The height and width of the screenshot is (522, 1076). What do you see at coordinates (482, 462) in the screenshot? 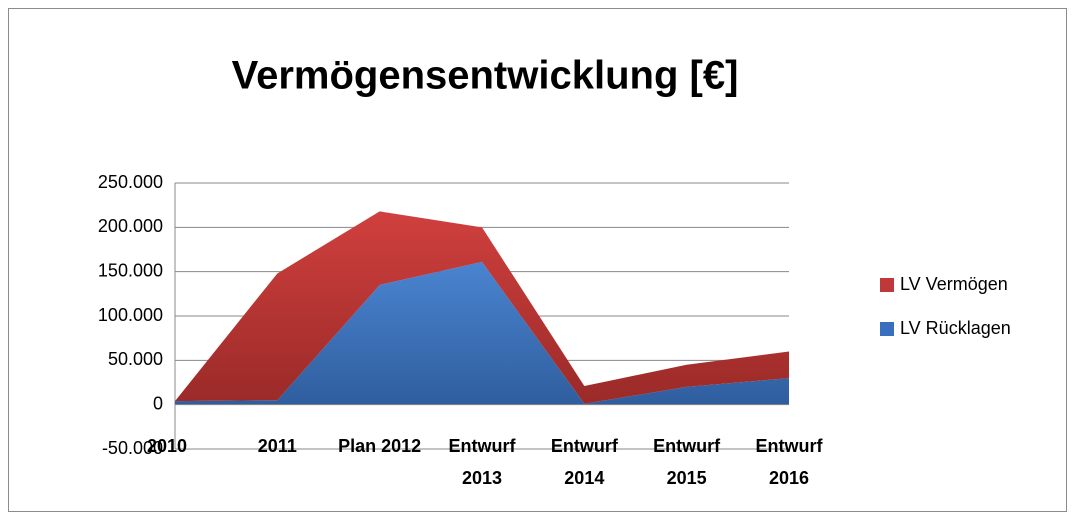
I see `x-tick-label: Entwurf 2013` at bounding box center [482, 462].